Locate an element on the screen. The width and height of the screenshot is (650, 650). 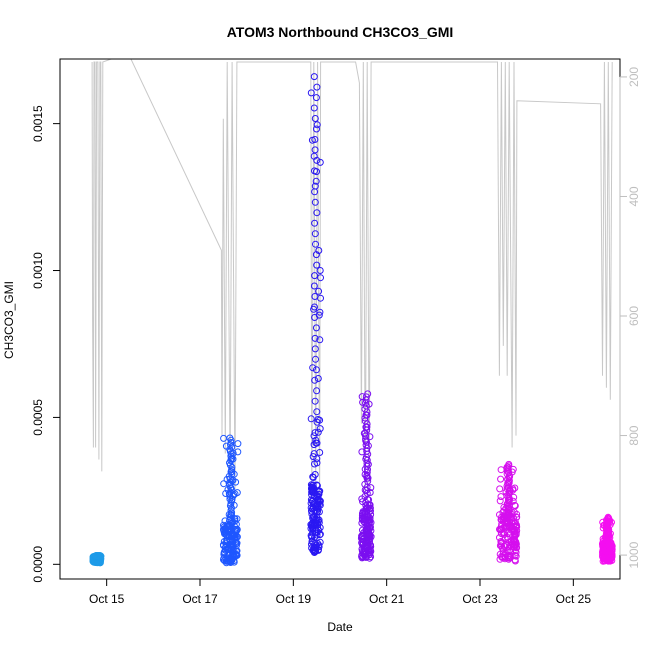
flight-4-points is located at coordinates (366, 476).